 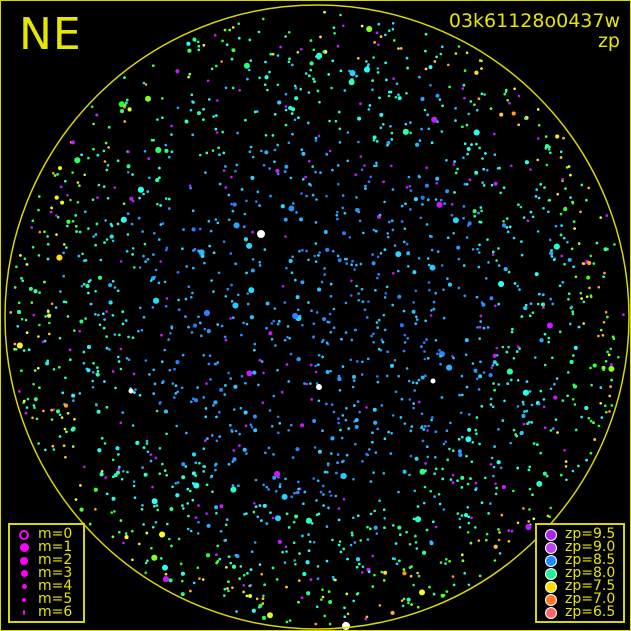 I want to click on magnitude-label: m=3, so click(x=55, y=573).